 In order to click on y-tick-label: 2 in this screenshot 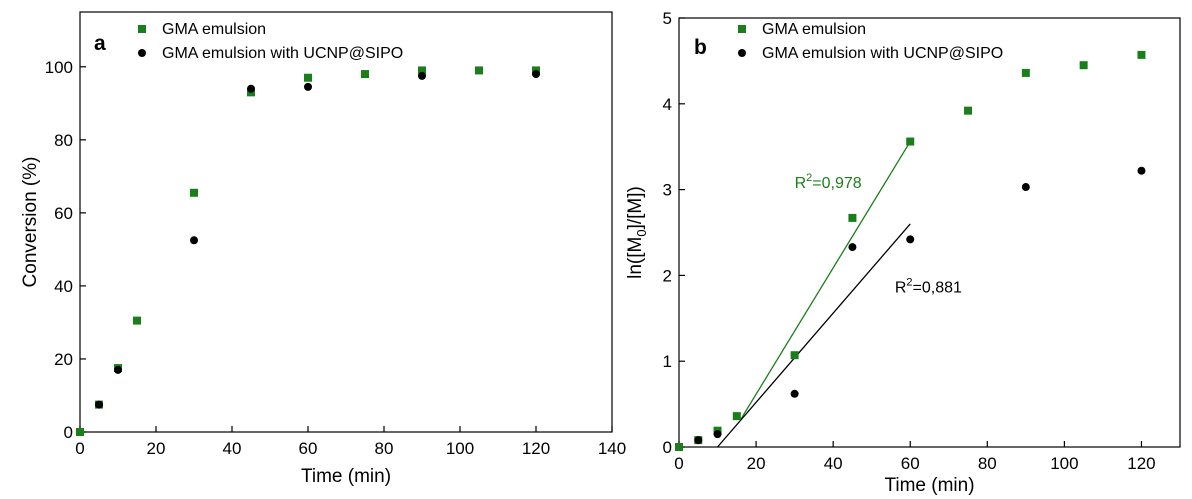, I will do `click(667, 275)`.